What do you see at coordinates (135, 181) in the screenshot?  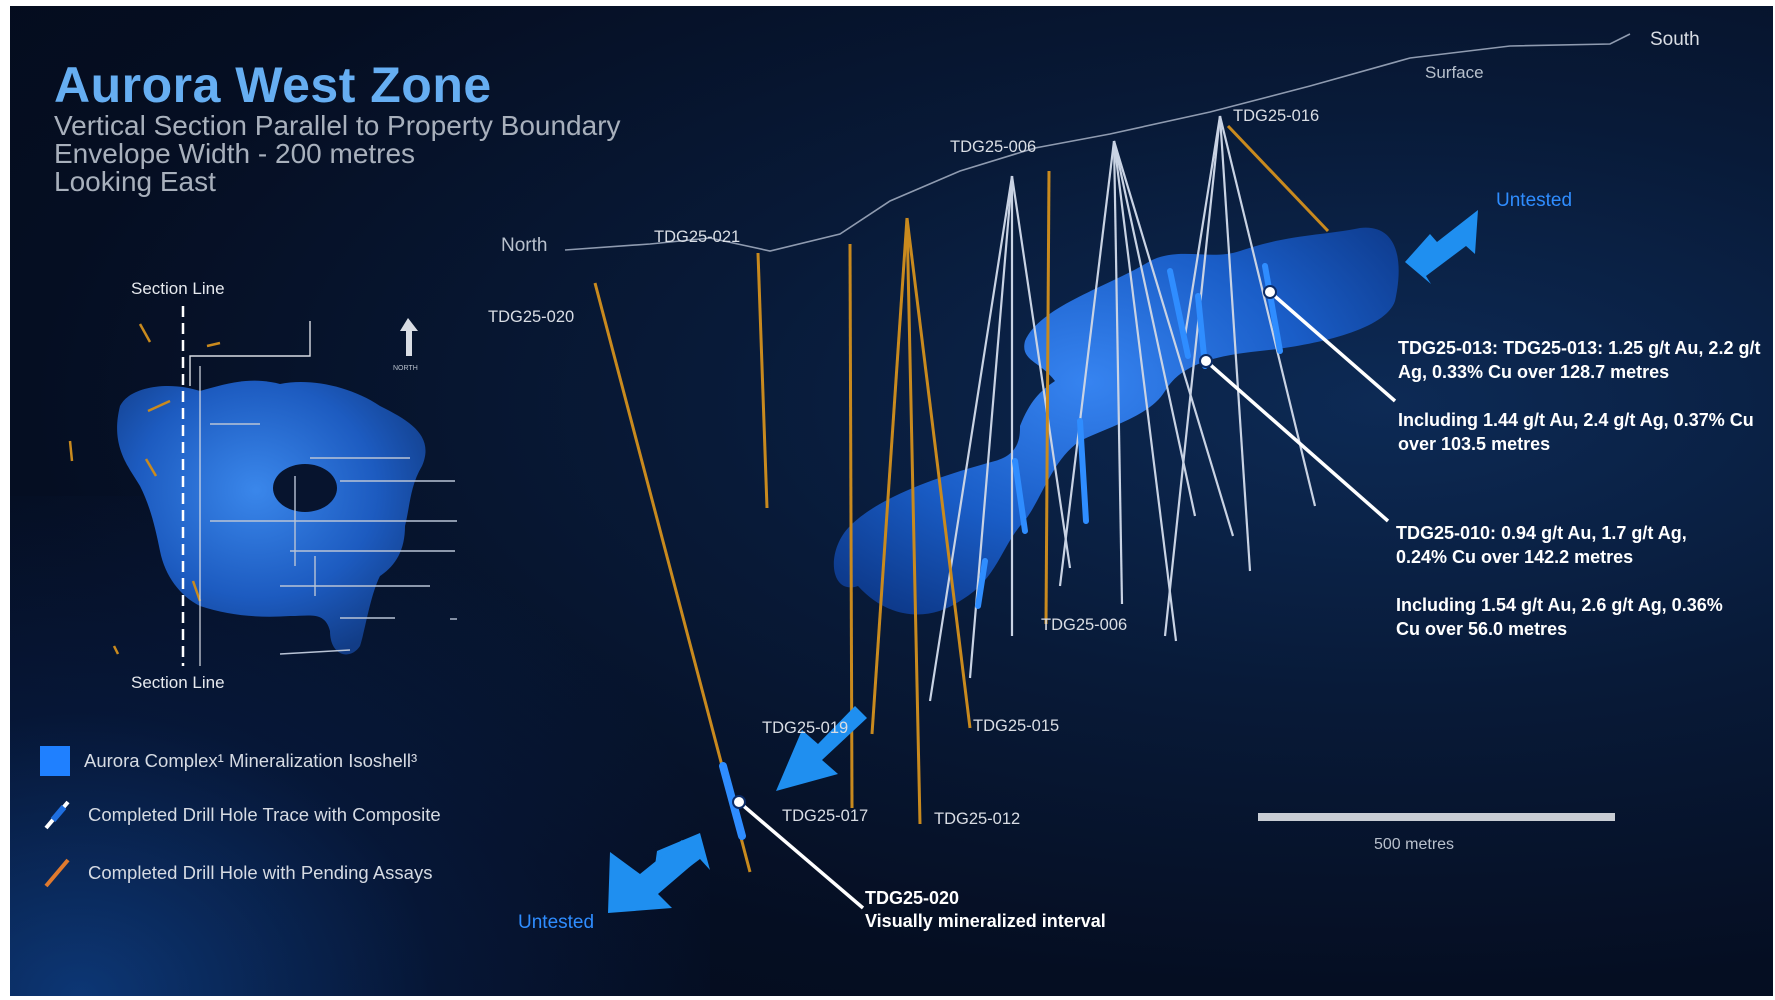 I see `subtitle-line-3: Looking East` at bounding box center [135, 181].